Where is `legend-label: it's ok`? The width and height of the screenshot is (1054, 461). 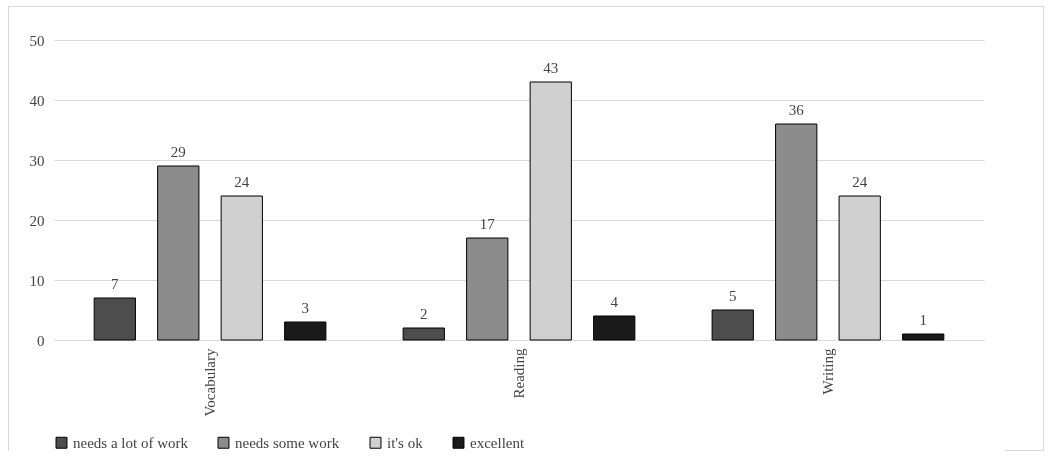
legend-label: it's ok is located at coordinates (405, 442).